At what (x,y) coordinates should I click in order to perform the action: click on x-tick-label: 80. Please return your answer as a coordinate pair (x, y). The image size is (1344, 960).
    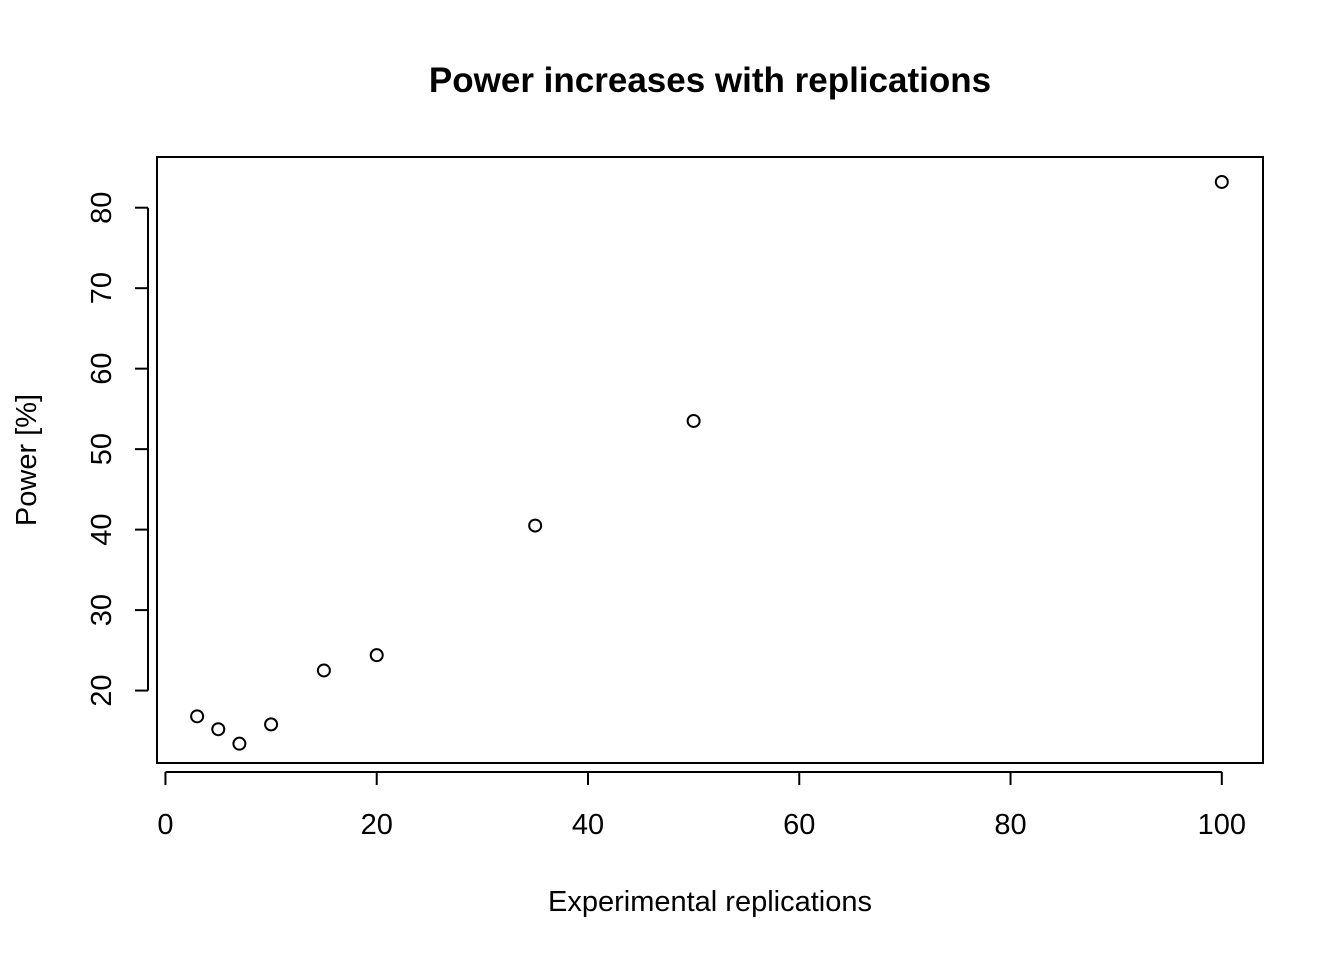
    Looking at the image, I should click on (1010, 825).